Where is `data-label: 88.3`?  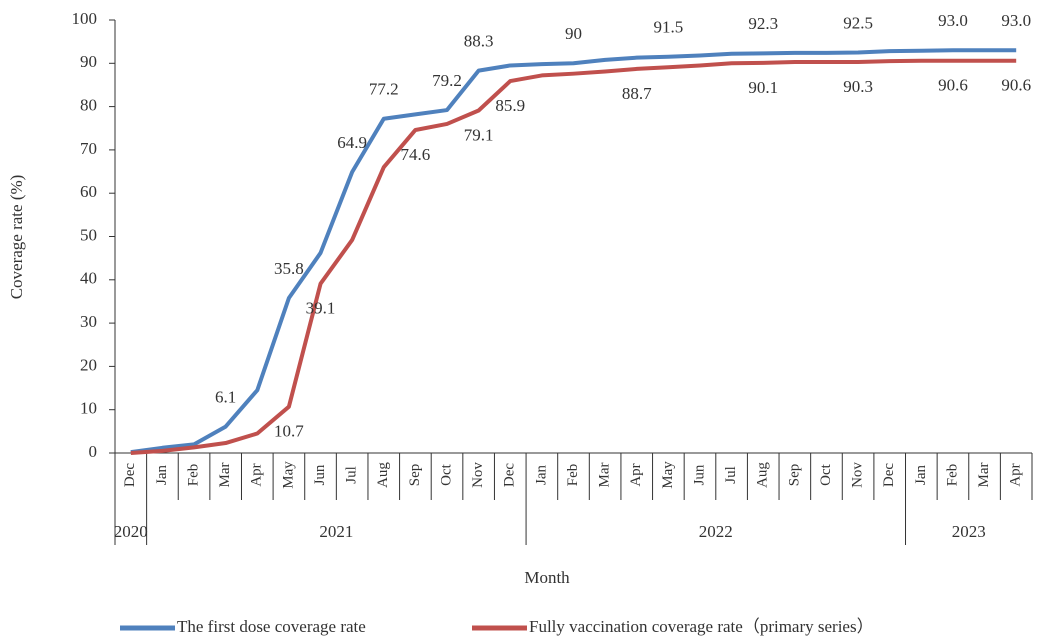 data-label: 88.3 is located at coordinates (479, 41).